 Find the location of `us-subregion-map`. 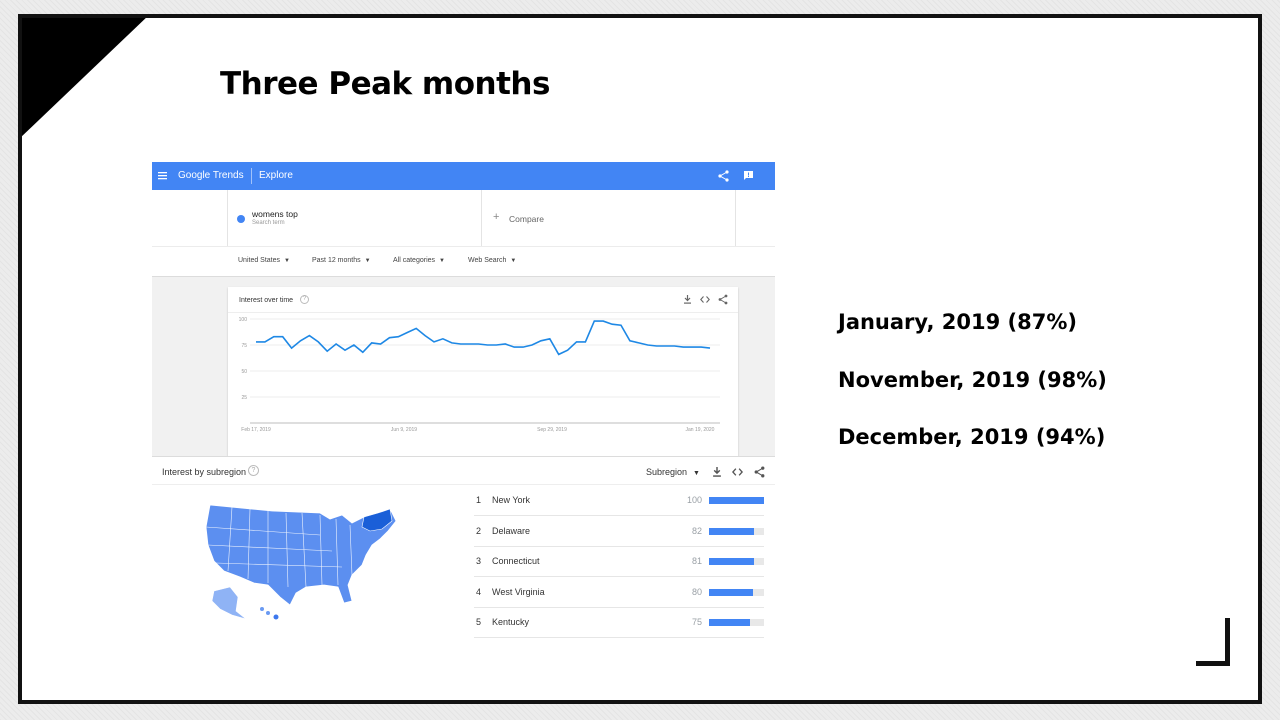

us-subregion-map is located at coordinates (301, 562).